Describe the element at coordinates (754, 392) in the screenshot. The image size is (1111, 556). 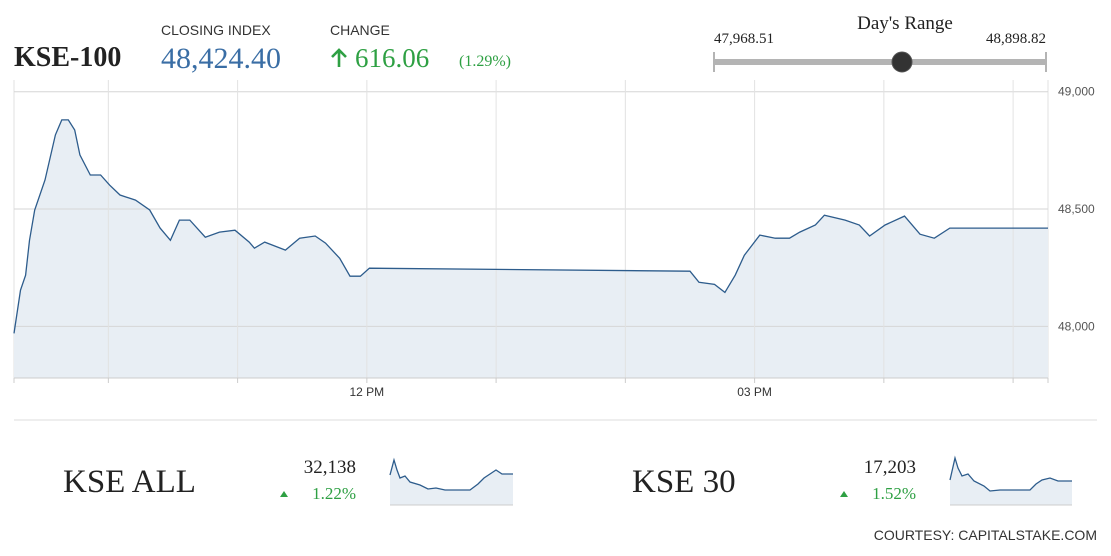
I see `x-tick-label: 03 PM` at that location.